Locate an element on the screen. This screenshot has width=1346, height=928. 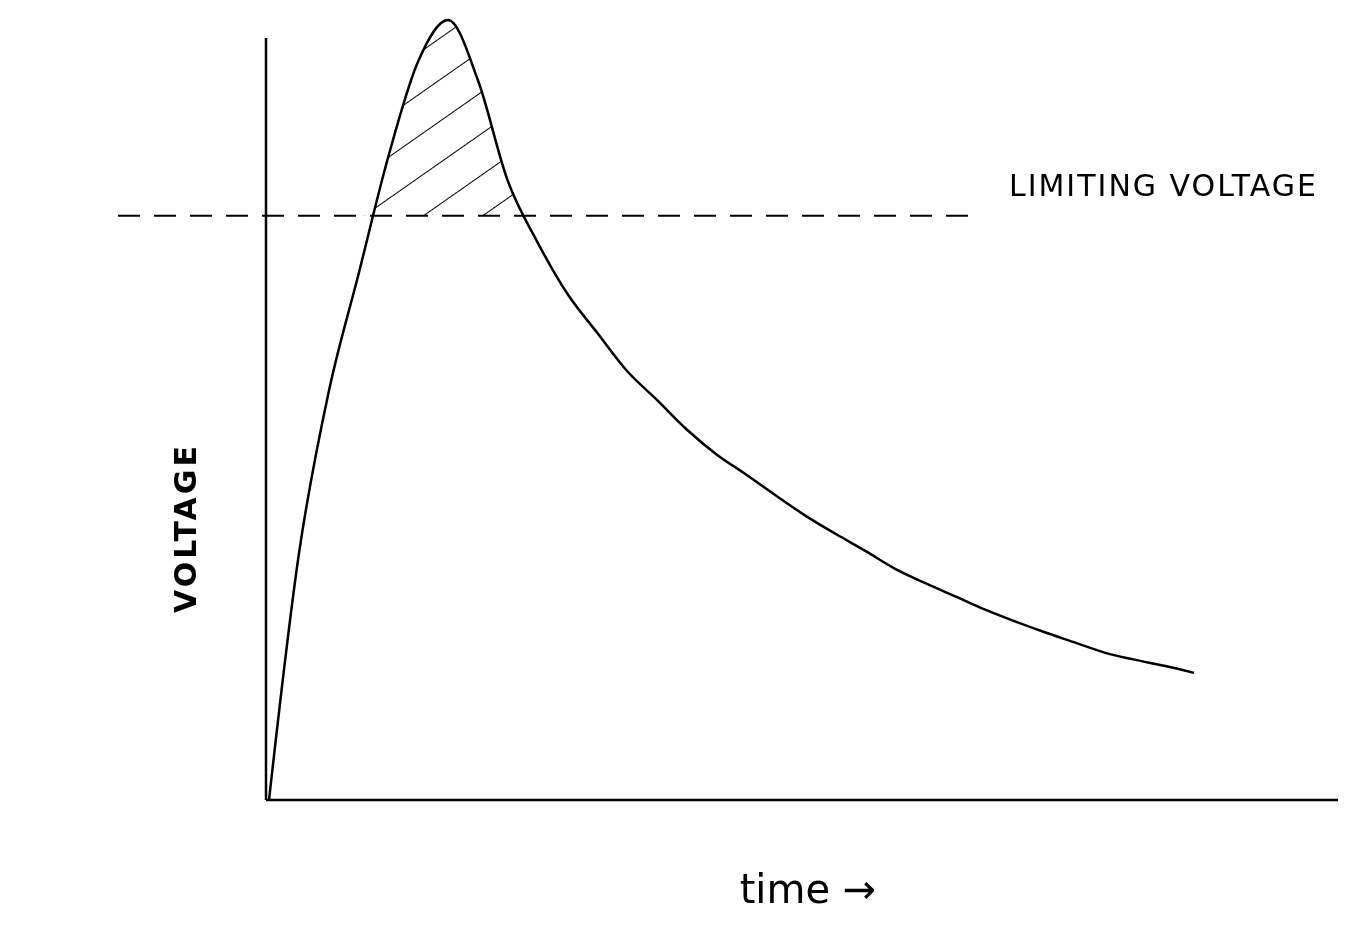
y-axis-title: VOLTAGE is located at coordinates (185, 528).